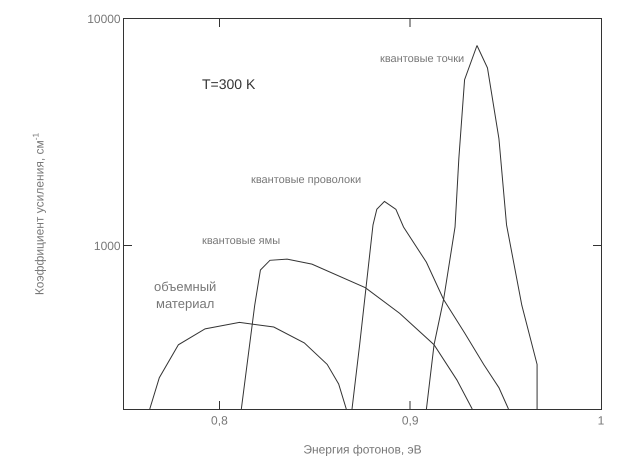 The width and height of the screenshot is (617, 466). Describe the element at coordinates (104, 19) in the screenshot. I see `y-tick-label: 10000` at that location.